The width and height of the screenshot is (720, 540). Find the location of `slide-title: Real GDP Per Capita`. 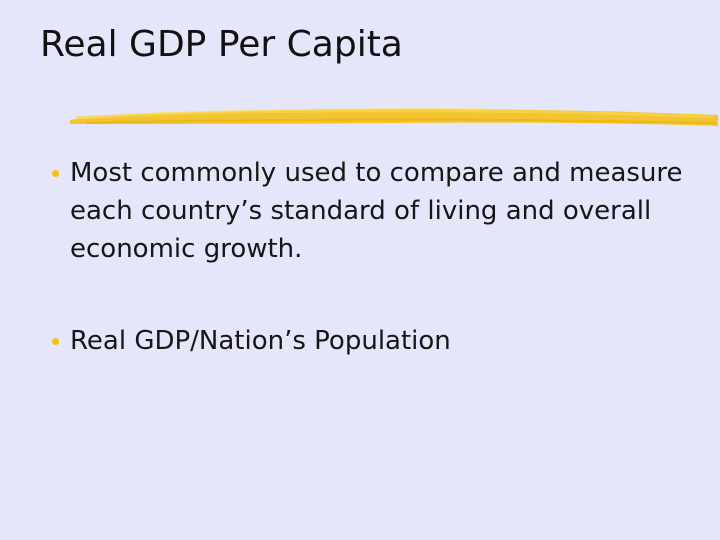

slide-title: Real GDP Per Capita is located at coordinates (221, 44).